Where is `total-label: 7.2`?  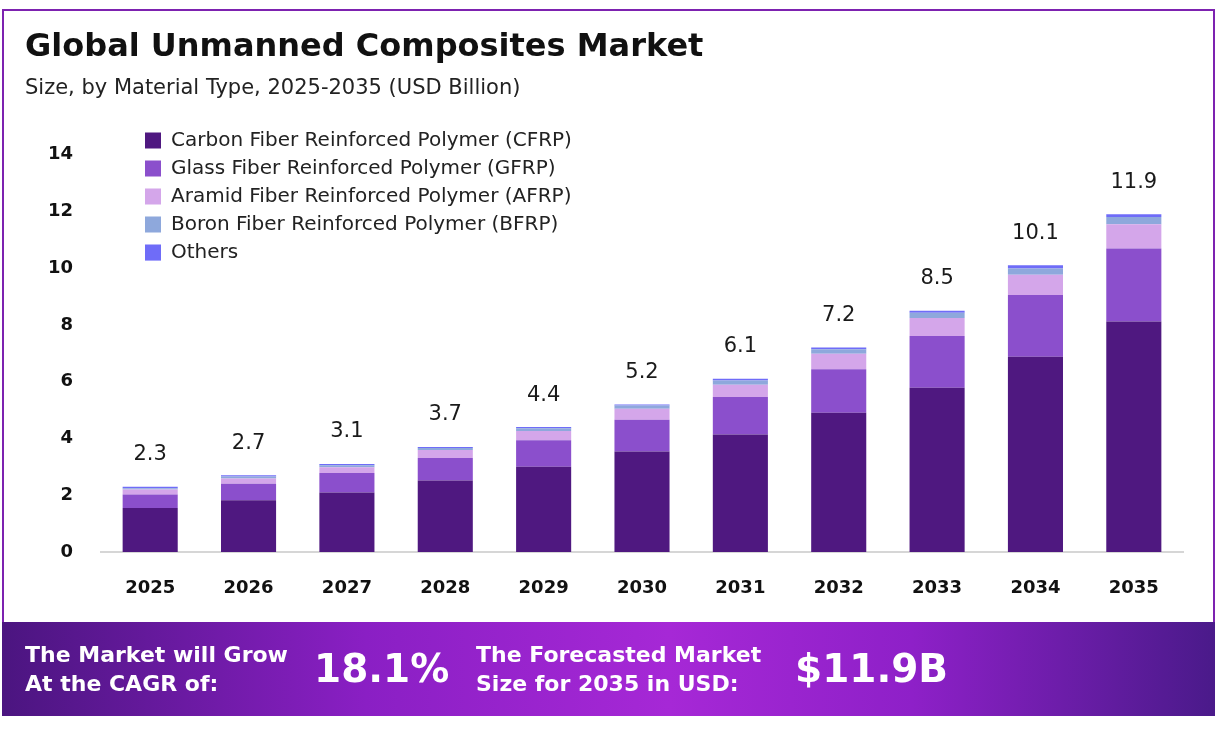
total-label: 7.2 is located at coordinates (839, 314).